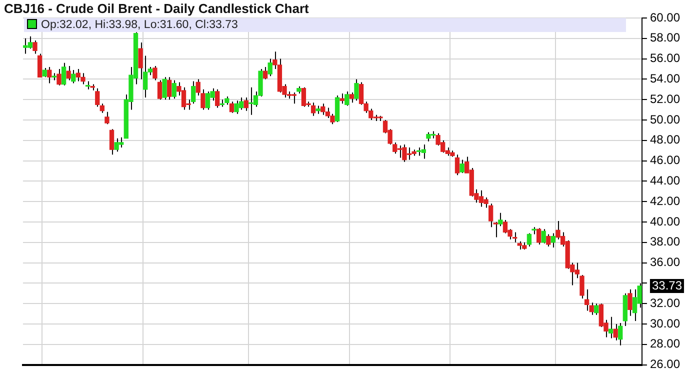 This screenshot has height=375, width=685. Describe the element at coordinates (665, 79) in the screenshot. I see `y-tick-label: 54.00` at that location.